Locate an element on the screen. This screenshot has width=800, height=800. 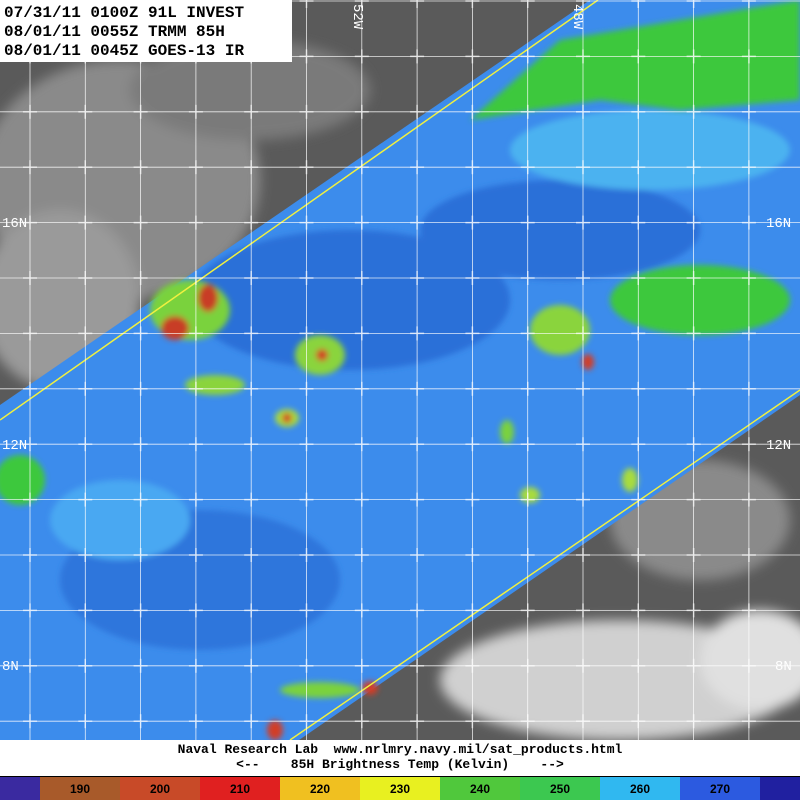
header-line: 08/01/11 0045Z GOES-13 IR is located at coordinates (124, 51).